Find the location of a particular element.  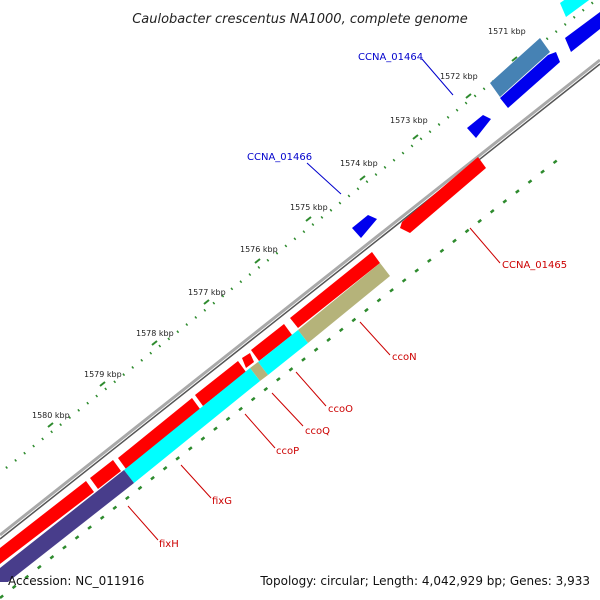

accession-text: Accession: NC_011916 is located at coordinates (76, 581).